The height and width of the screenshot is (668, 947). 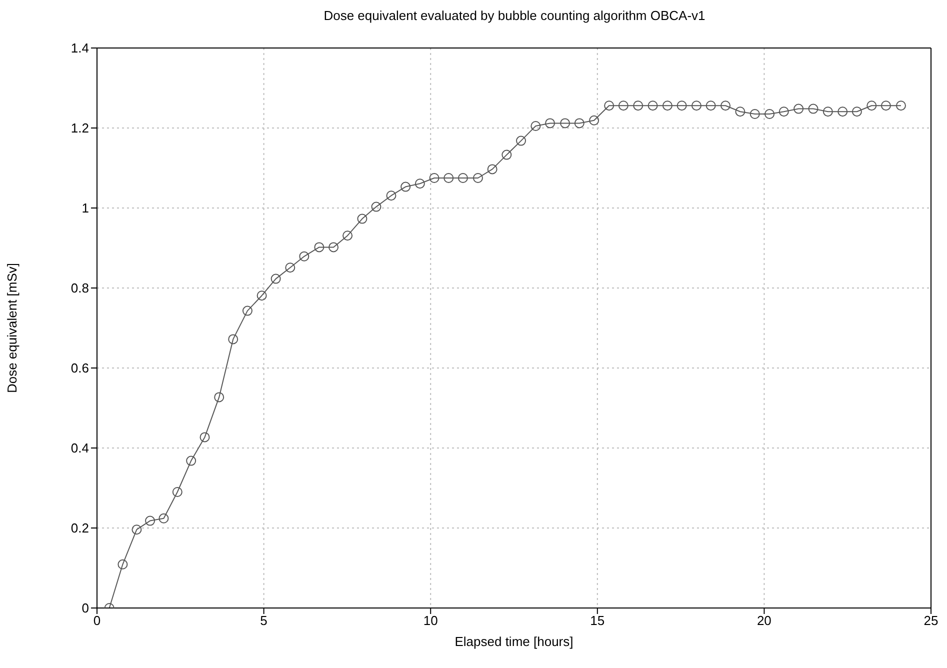 What do you see at coordinates (931, 620) in the screenshot?
I see `x-tick-label: 25` at bounding box center [931, 620].